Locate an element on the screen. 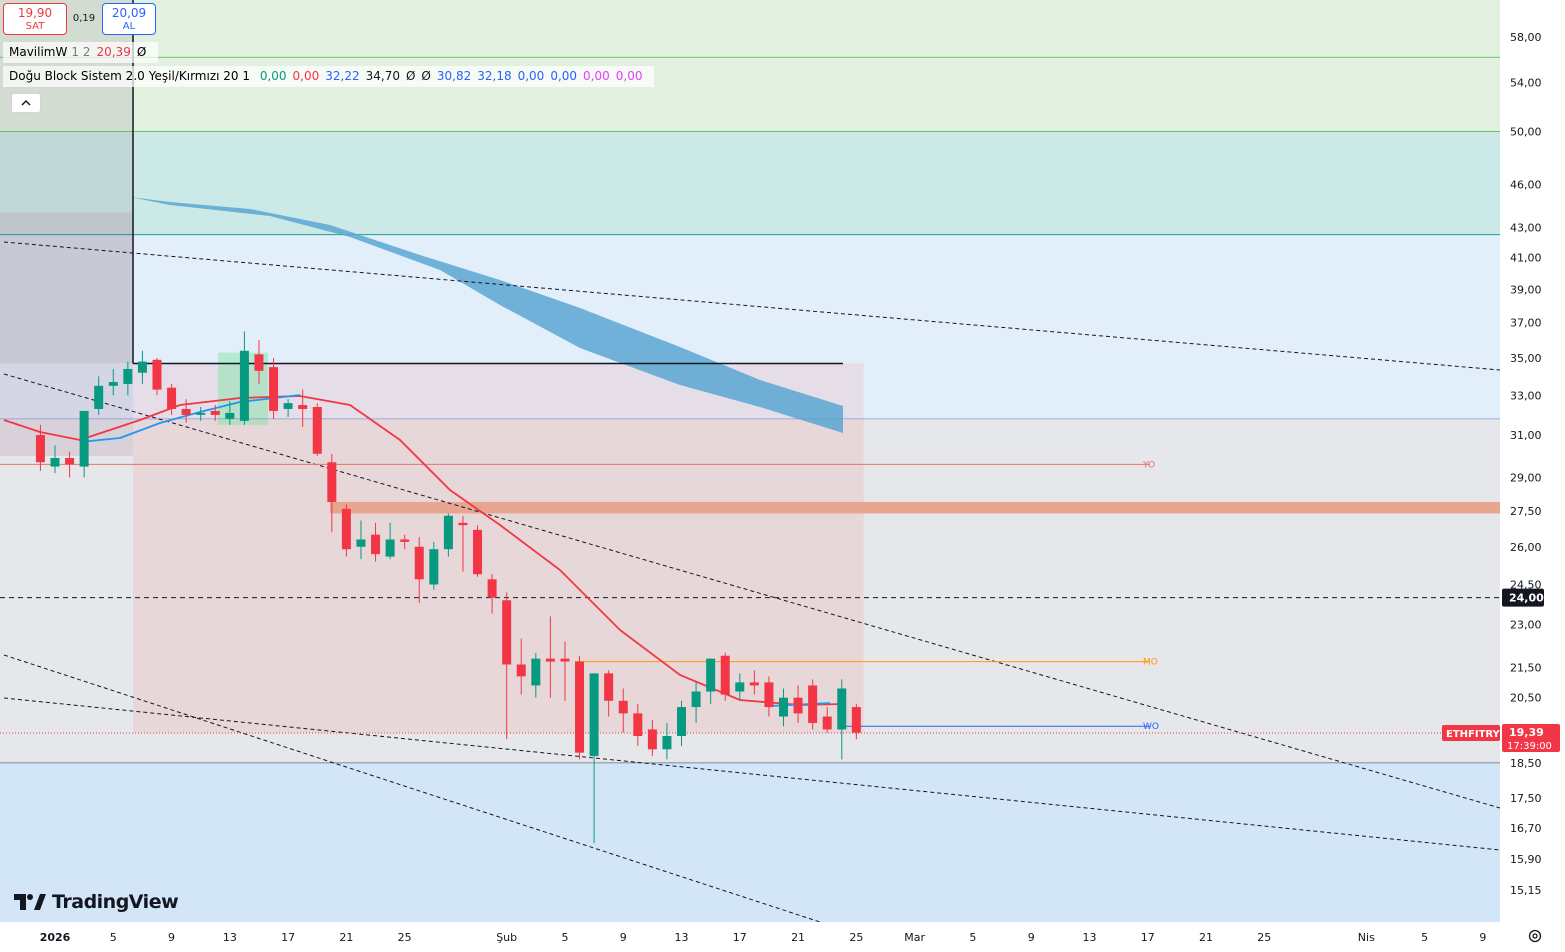 Image resolution: width=1565 pixels, height=952 pixels. price-tick-label: 35,00 is located at coordinates (1526, 358).